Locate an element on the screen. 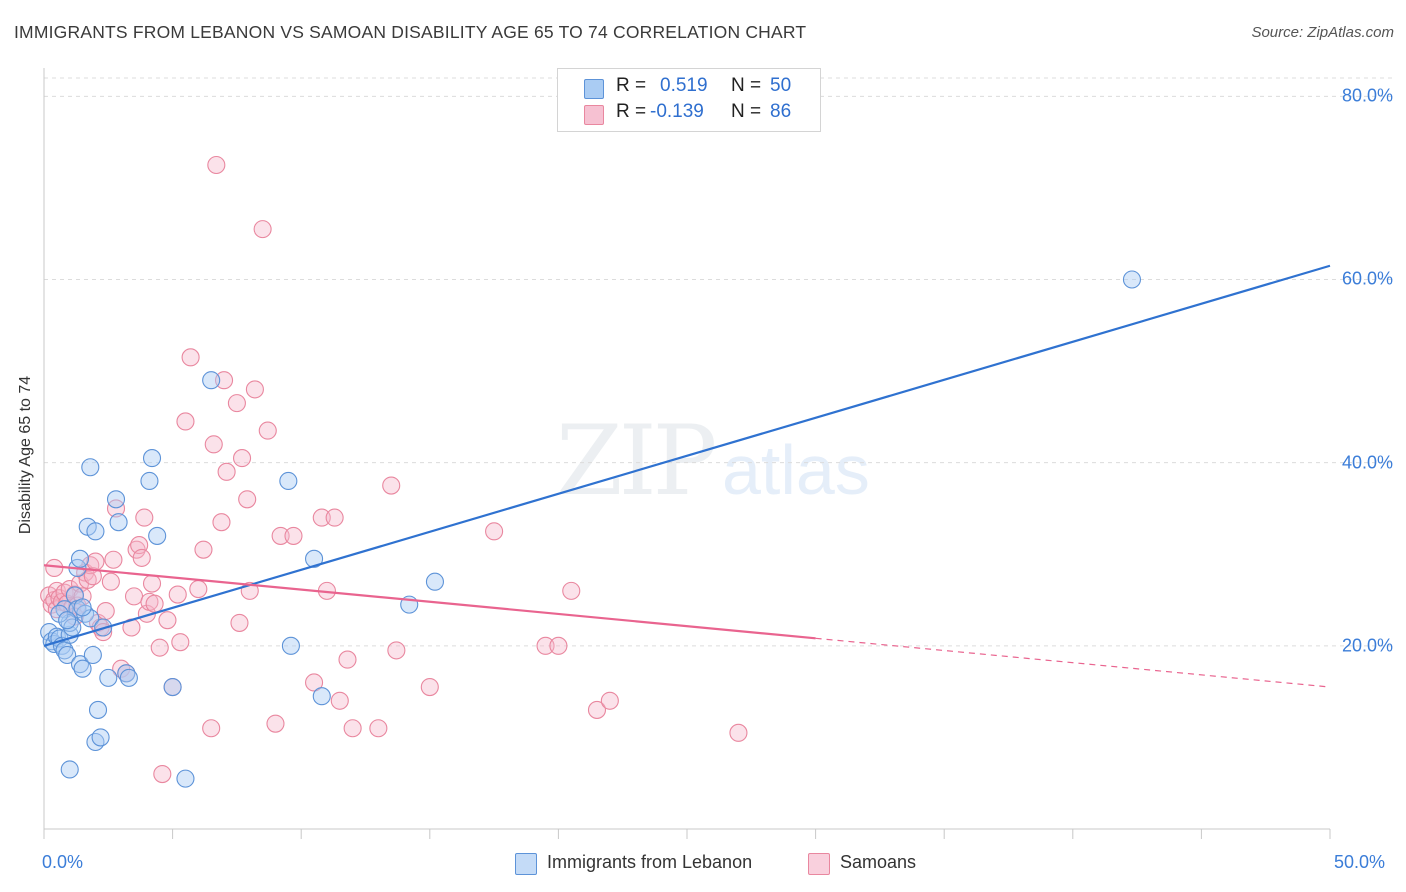 The width and height of the screenshot is (1406, 892). n-value: 50 is located at coordinates (781, 85).